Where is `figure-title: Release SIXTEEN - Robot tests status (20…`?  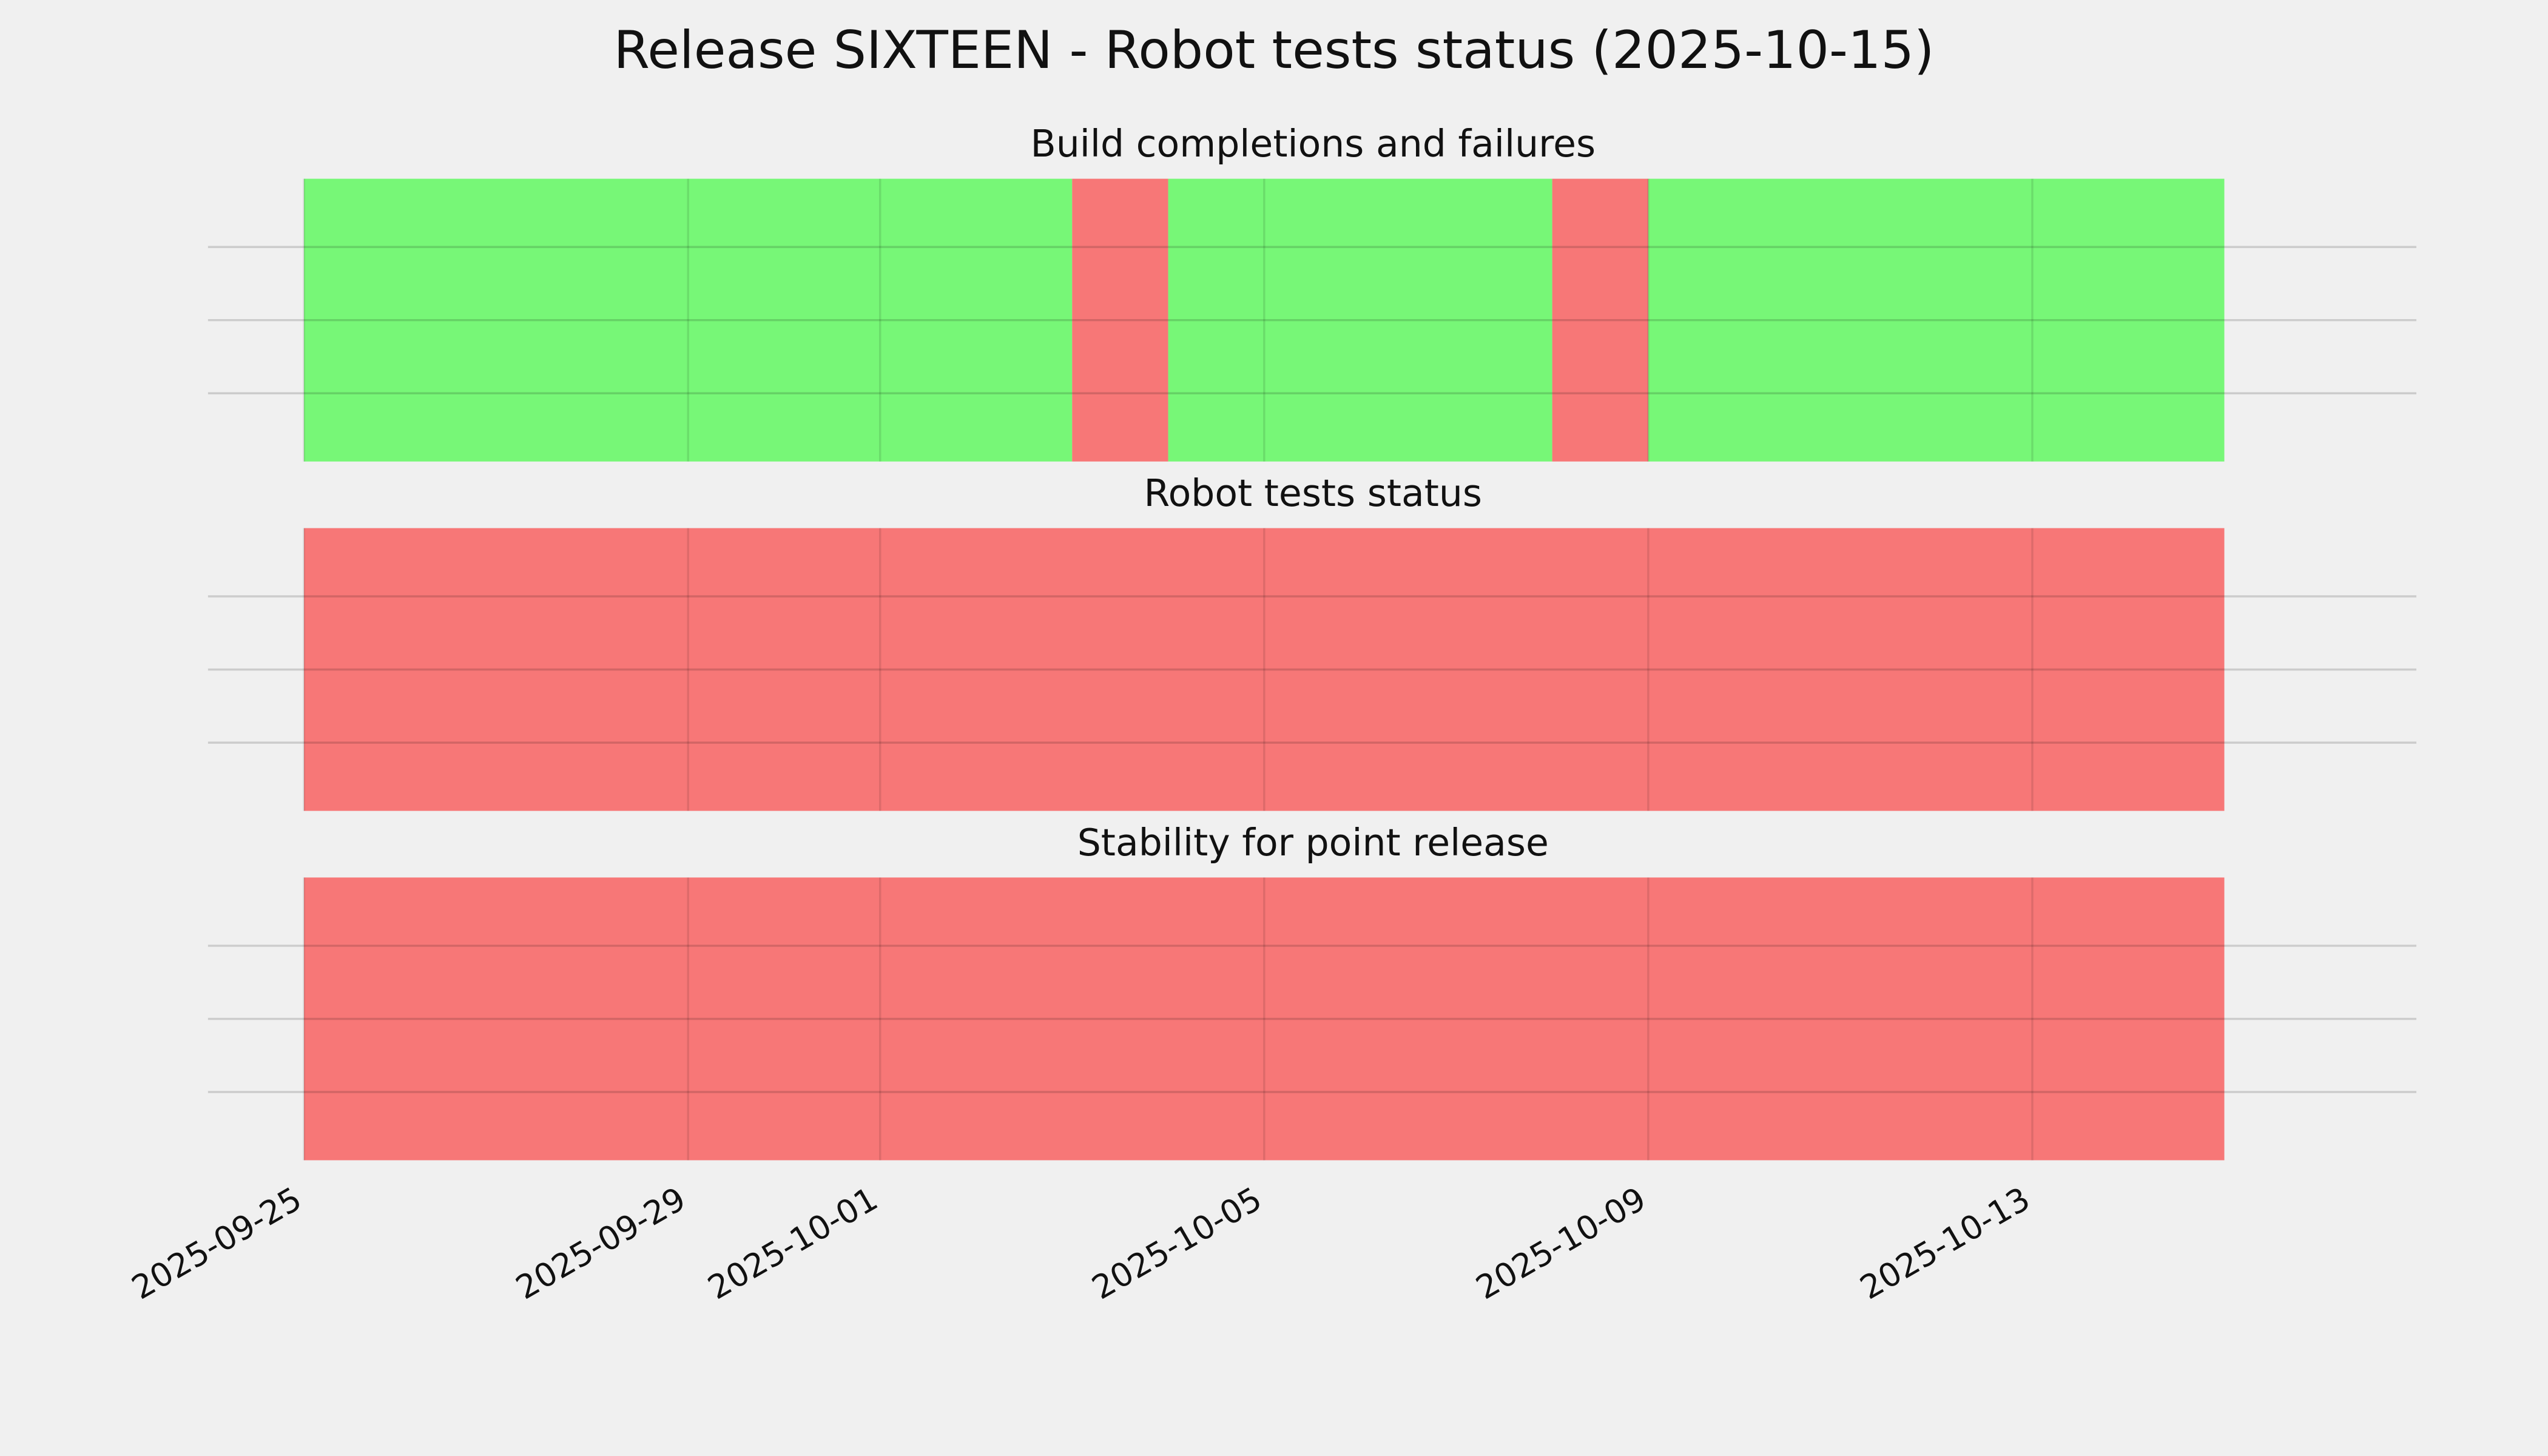
figure-title: Release SIXTEEN - Robot tests status (20… is located at coordinates (1274, 50).